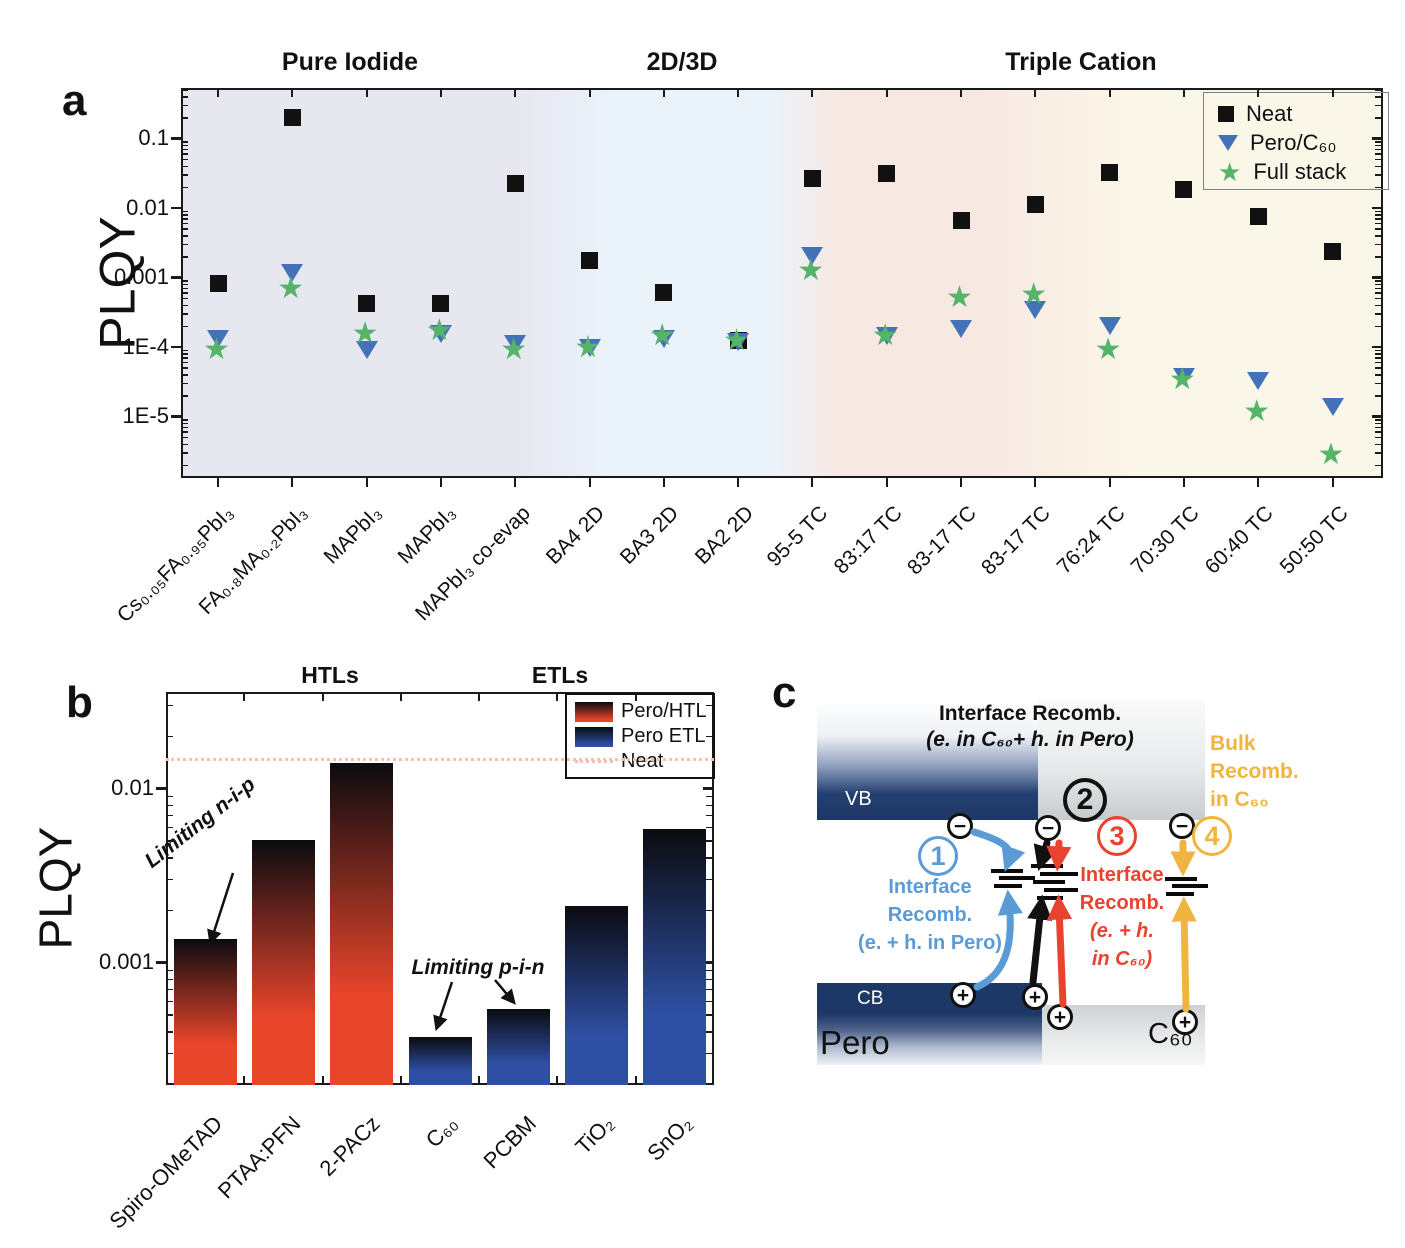  I want to click on pero-c60-triangle-marker-icon, so click(1228, 142).